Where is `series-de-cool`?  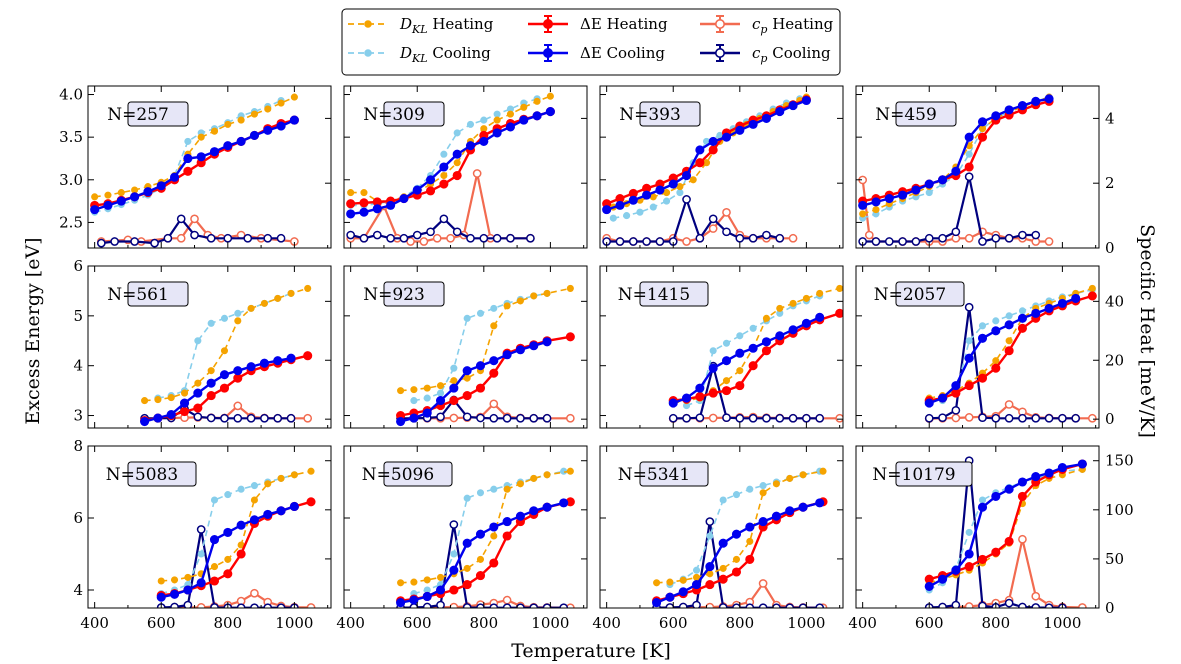 series-de-cool is located at coordinates (227, 551).